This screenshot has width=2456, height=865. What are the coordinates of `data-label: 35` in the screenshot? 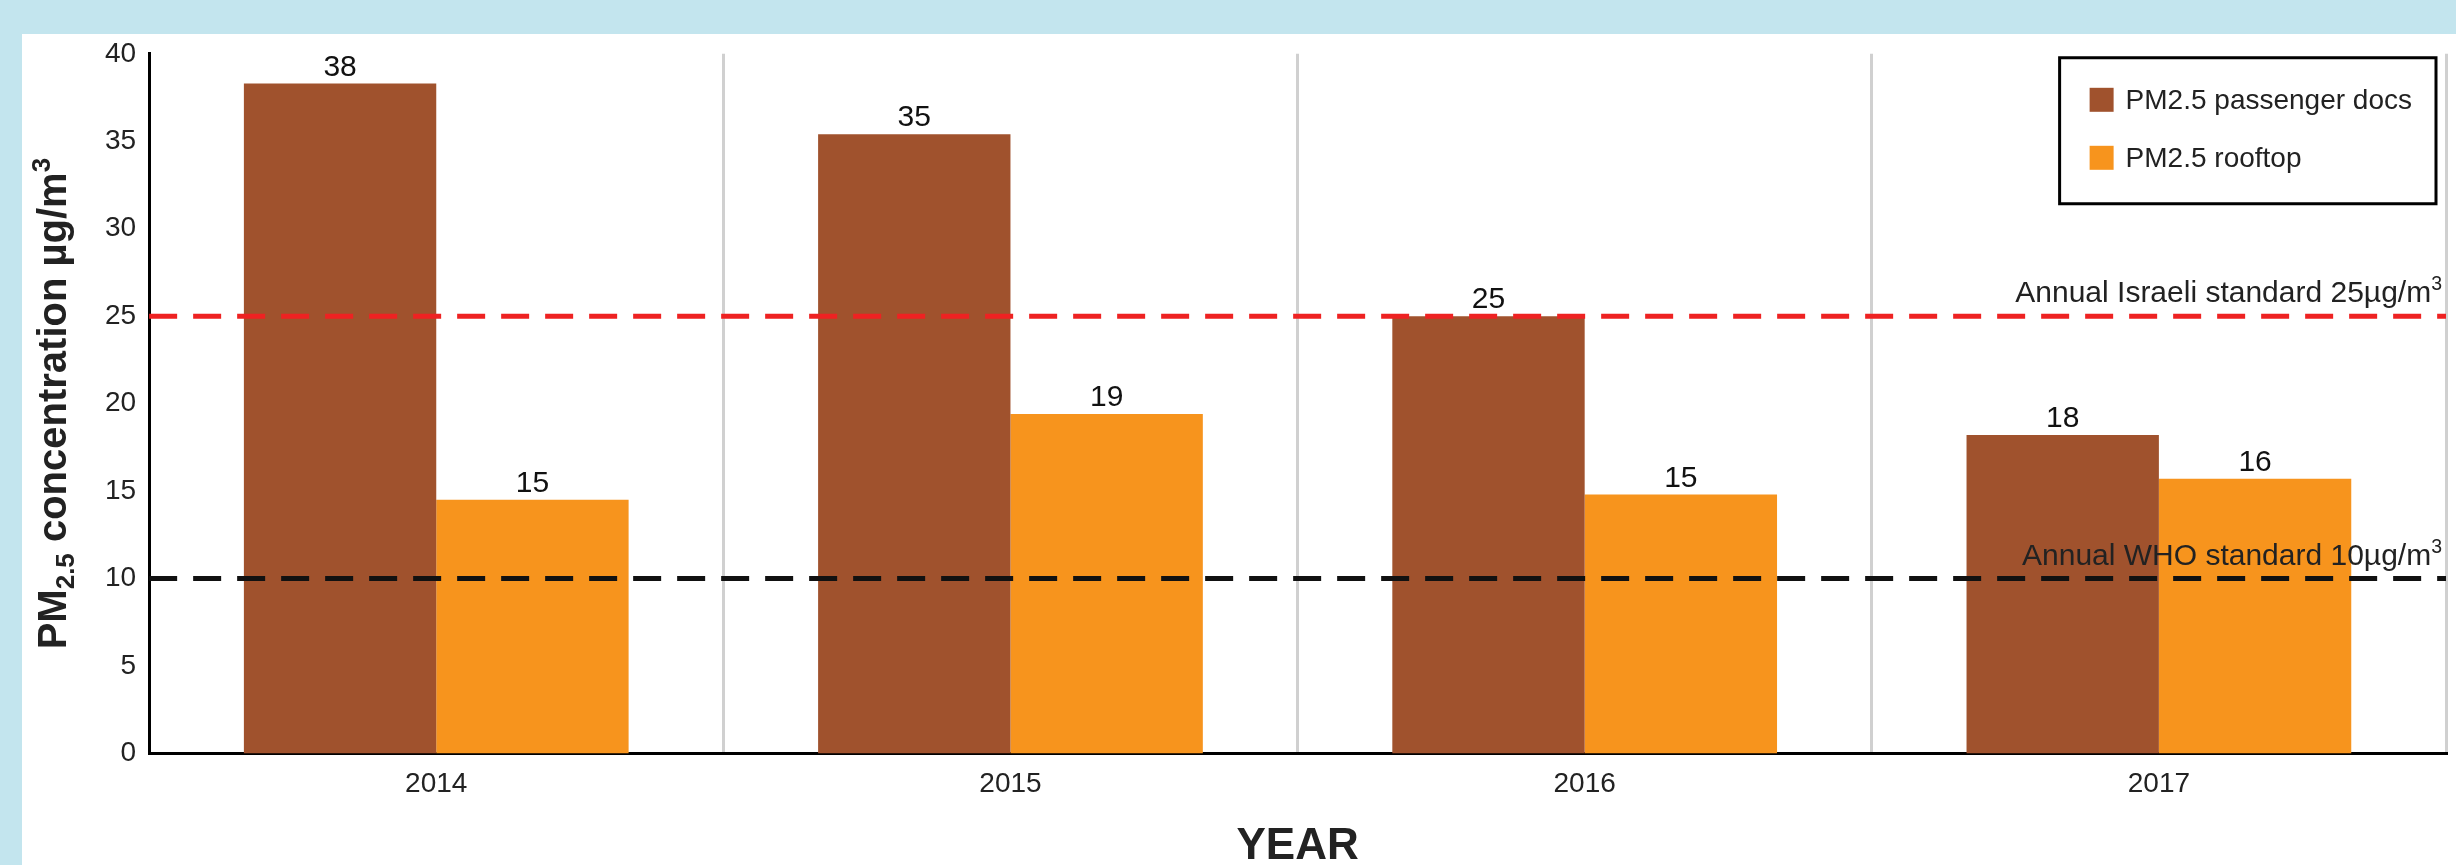 It's located at (914, 116).